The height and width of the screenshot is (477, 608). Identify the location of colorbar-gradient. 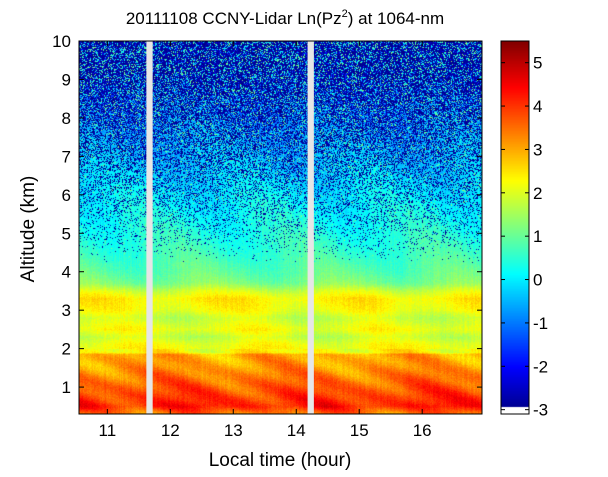
(515, 227).